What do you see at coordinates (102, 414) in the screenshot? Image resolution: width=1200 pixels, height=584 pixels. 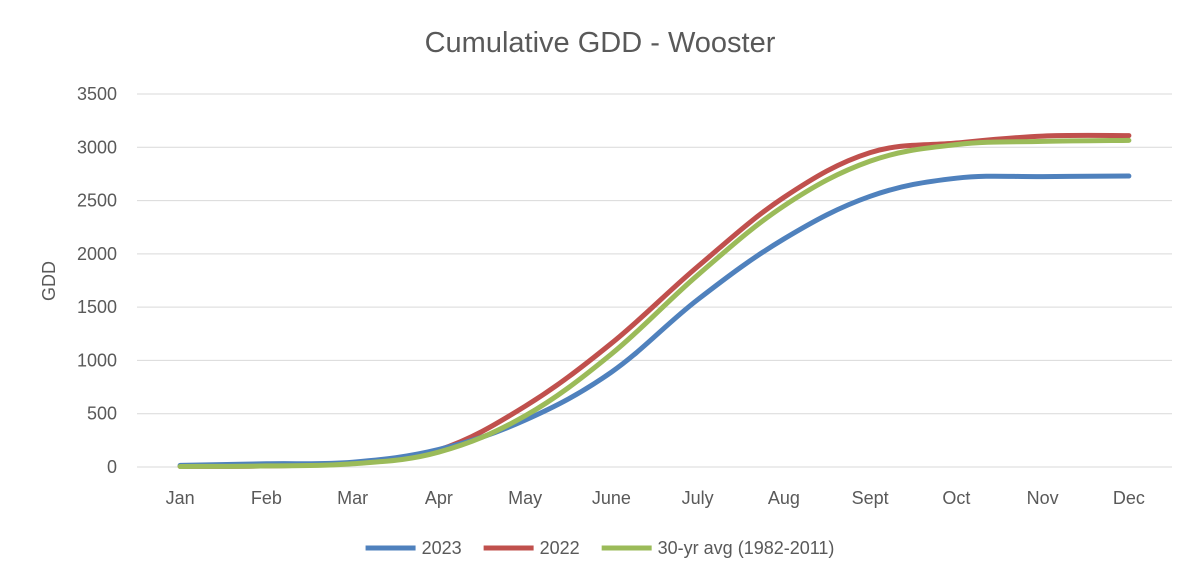 I see `y-tick-label: 500` at bounding box center [102, 414].